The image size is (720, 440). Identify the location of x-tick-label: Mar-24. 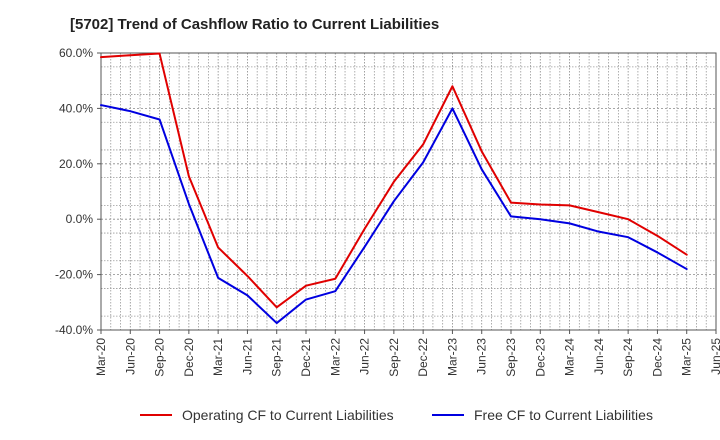
(570, 357).